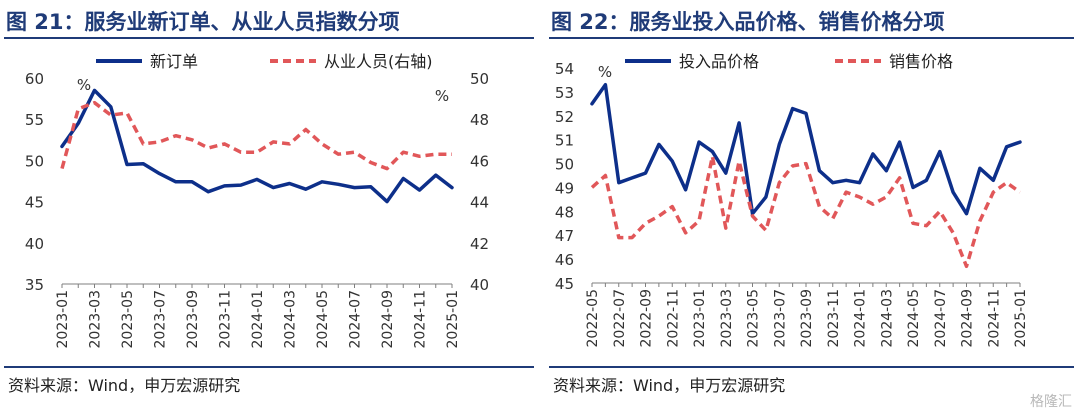 The width and height of the screenshot is (1080, 416). I want to click on y-left-tick-label: 48, so click(564, 212).